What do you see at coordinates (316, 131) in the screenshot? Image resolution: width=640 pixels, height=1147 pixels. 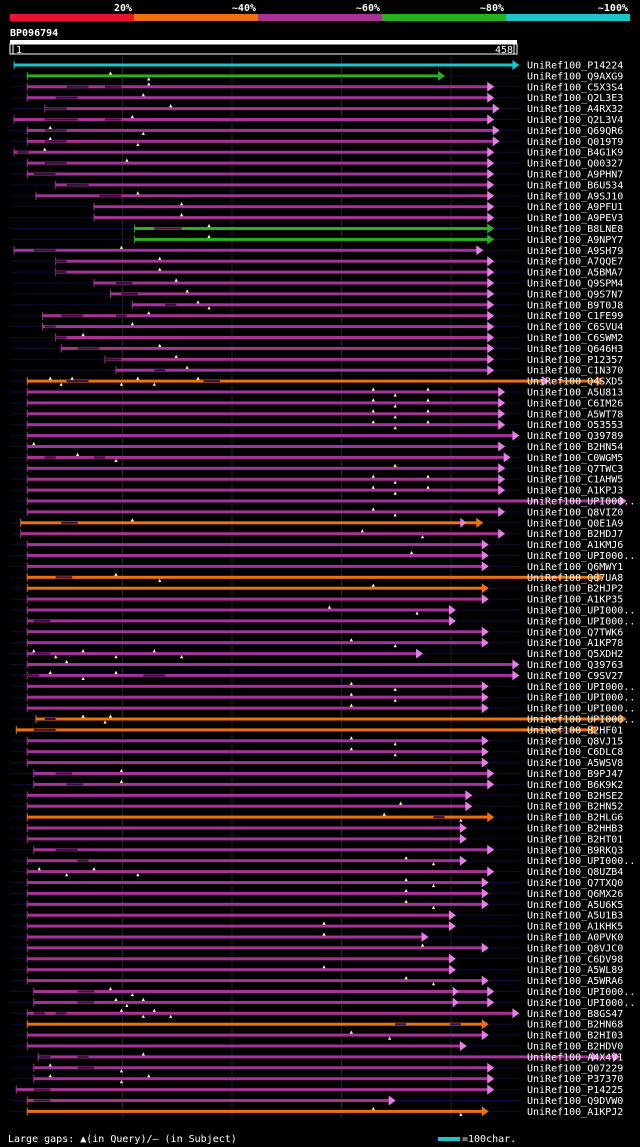 I see `hit-row: UniRef100_Q69QR6` at bounding box center [316, 131].